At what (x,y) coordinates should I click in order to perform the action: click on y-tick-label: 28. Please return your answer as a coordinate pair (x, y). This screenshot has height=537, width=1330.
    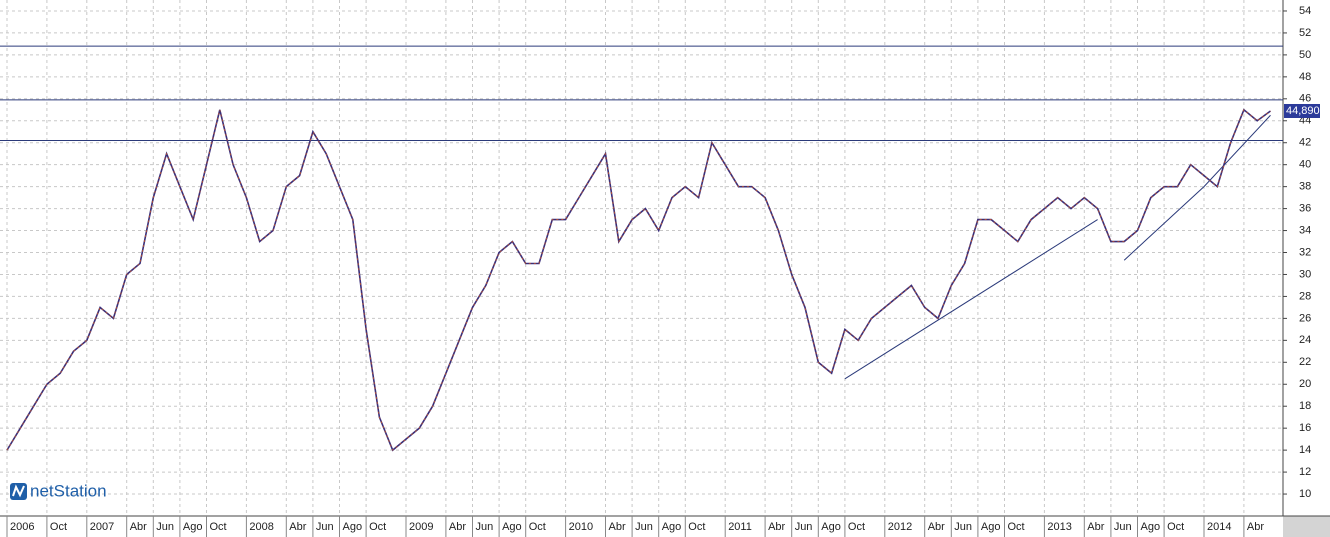
    Looking at the image, I should click on (1305, 296).